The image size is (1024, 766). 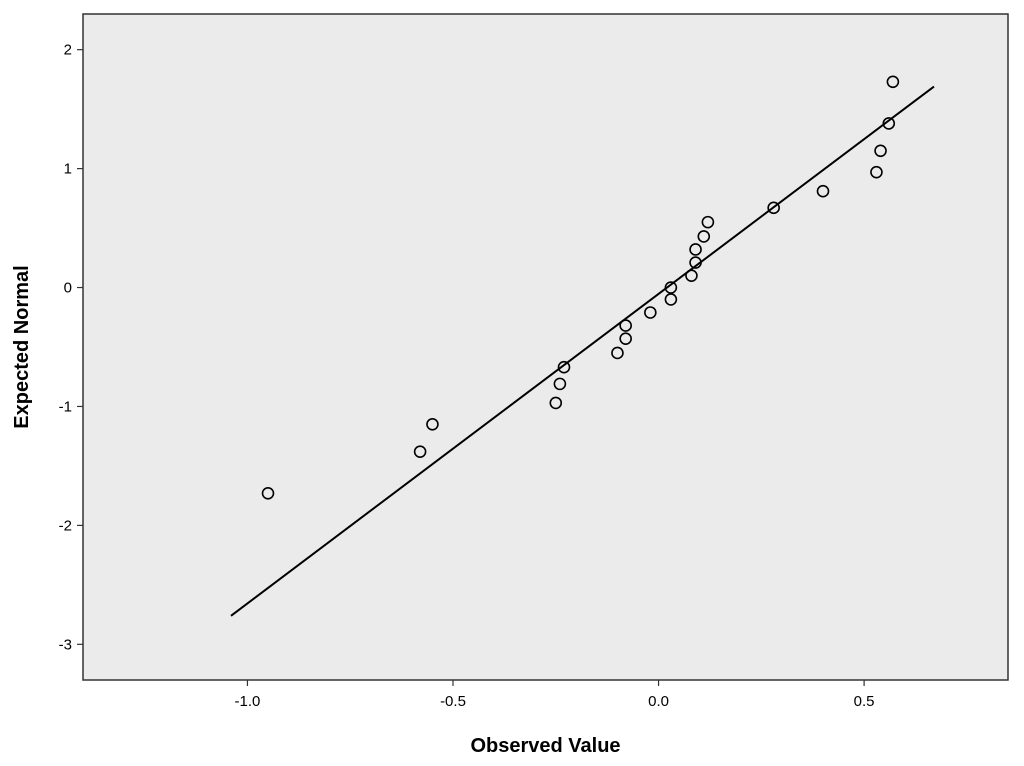 What do you see at coordinates (68, 169) in the screenshot?
I see `y-tick-label: 1` at bounding box center [68, 169].